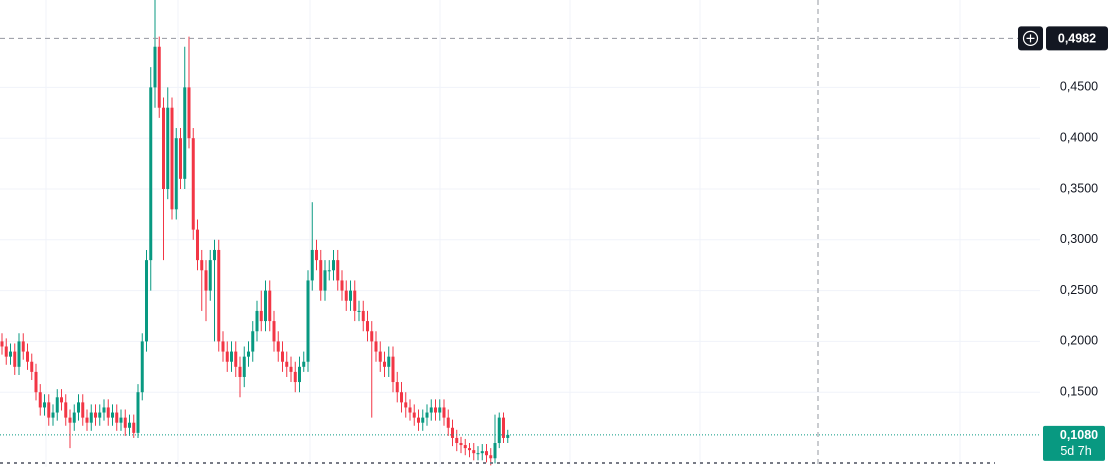 This screenshot has width=1118, height=467. What do you see at coordinates (1079, 87) in the screenshot?
I see `y-tick-label: 0,4500` at bounding box center [1079, 87].